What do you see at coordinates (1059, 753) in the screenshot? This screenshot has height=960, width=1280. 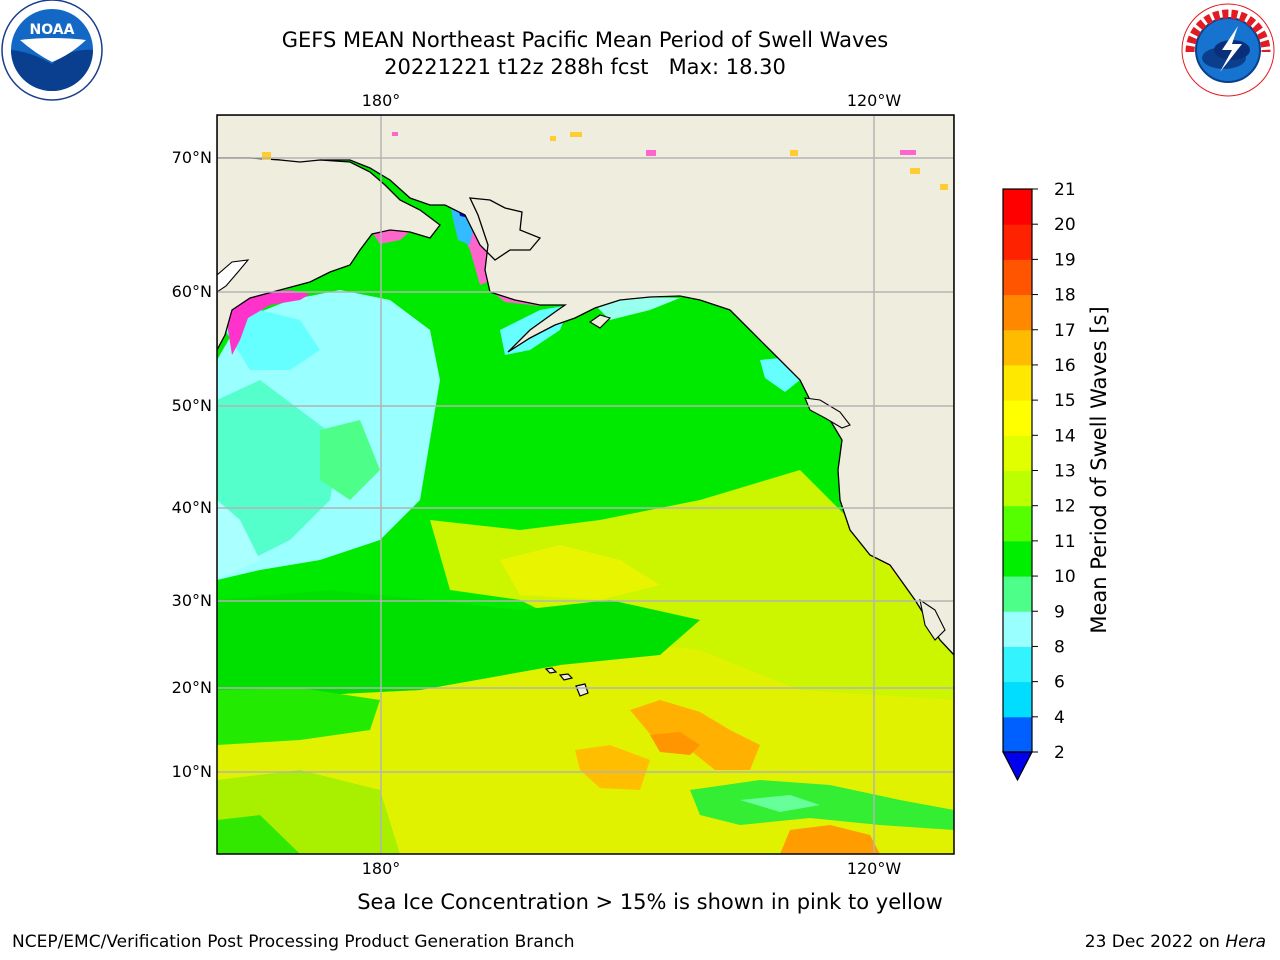 I see `colorbar-tick-label: 2` at bounding box center [1059, 753].